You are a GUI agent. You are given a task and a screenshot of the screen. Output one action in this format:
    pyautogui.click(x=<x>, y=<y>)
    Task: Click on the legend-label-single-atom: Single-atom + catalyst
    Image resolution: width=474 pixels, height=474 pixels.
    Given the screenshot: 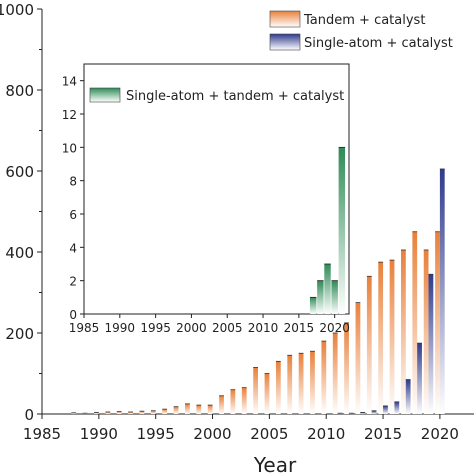 What is the action you would take?
    pyautogui.click(x=378, y=43)
    